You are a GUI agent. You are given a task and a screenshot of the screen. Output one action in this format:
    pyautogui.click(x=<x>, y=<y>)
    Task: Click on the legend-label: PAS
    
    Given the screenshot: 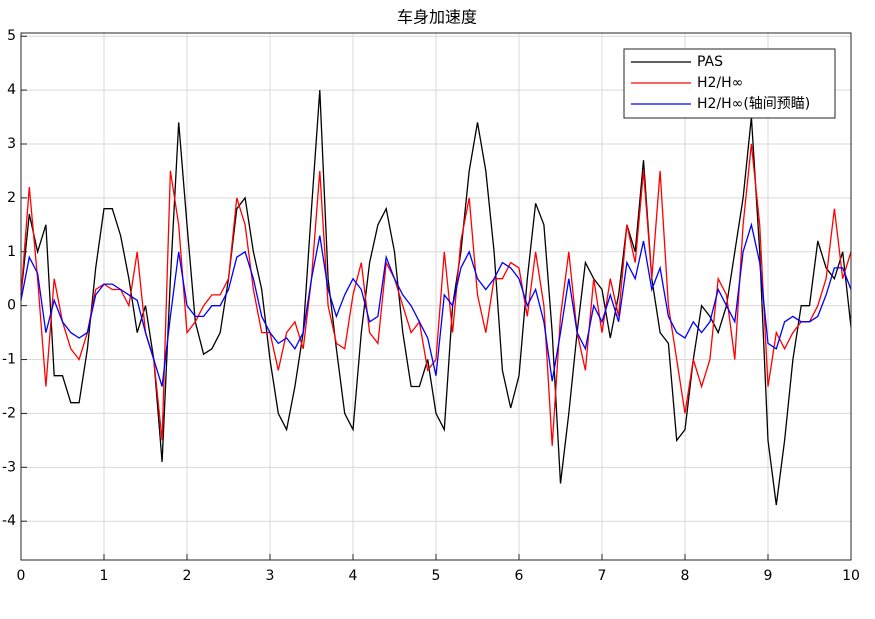 What is the action you would take?
    pyautogui.click(x=710, y=62)
    